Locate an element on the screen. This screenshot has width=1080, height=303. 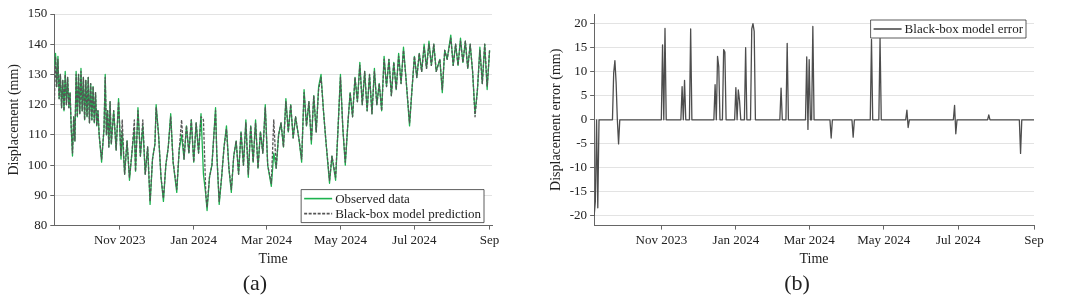
y-tick-label: 15 is located at coordinates (581, 47).